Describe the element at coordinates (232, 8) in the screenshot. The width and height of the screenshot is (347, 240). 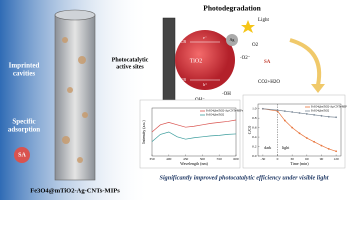
I see `title: Photodegradation` at that location.